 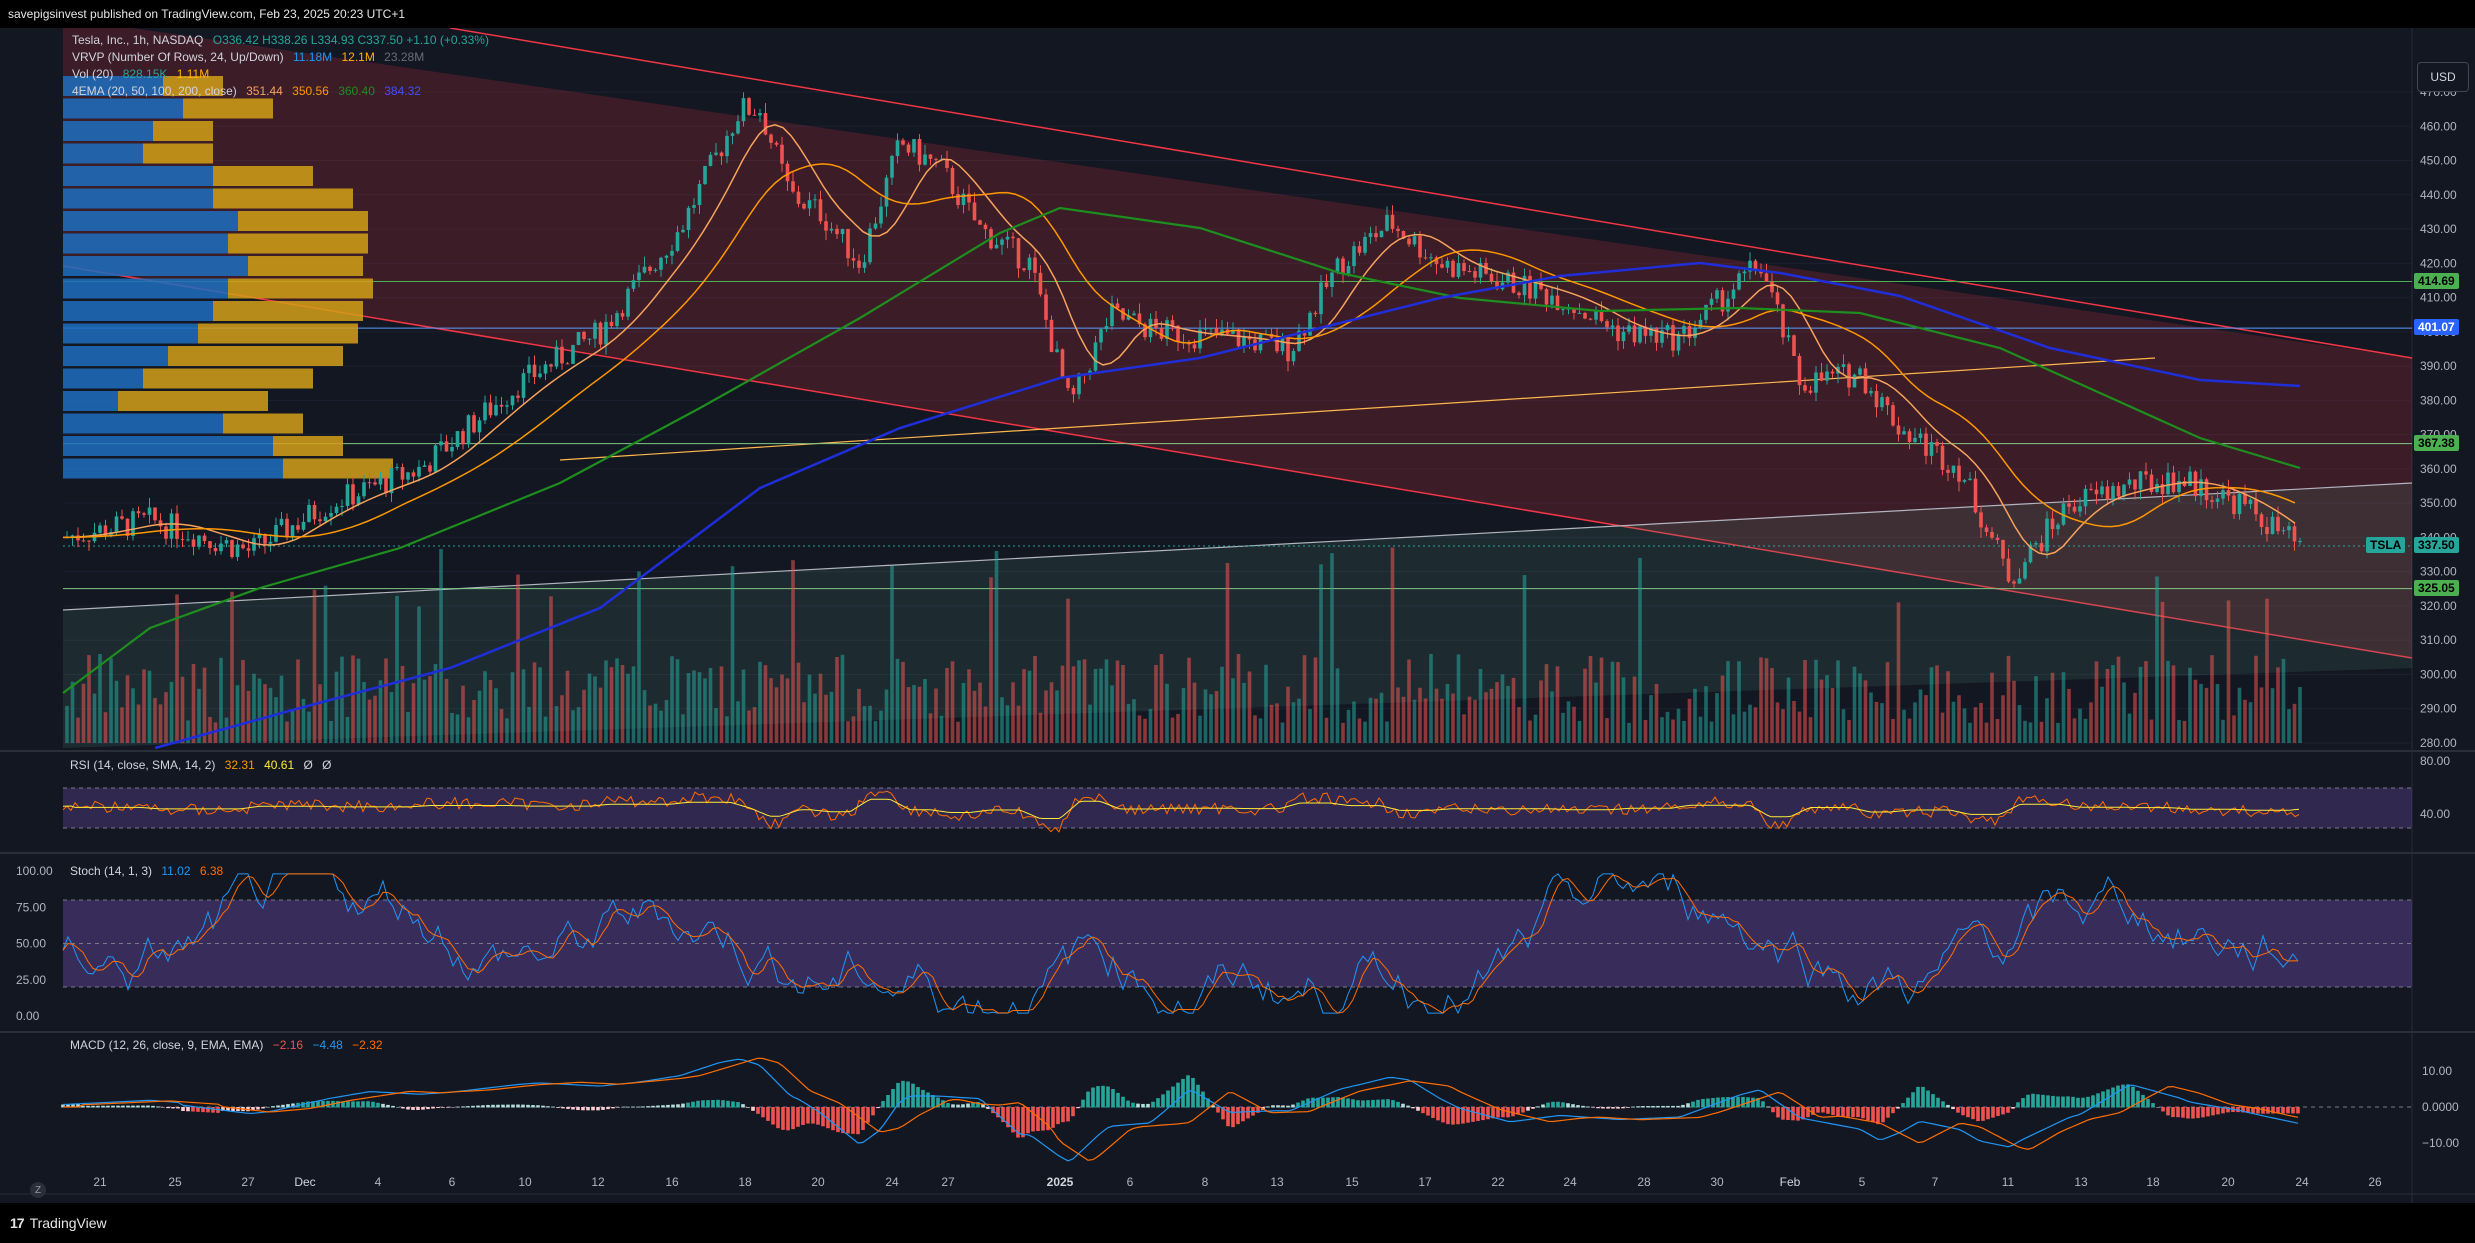 What do you see at coordinates (17, 1223) in the screenshot?
I see `tradingview-logo-icon: 17` at bounding box center [17, 1223].